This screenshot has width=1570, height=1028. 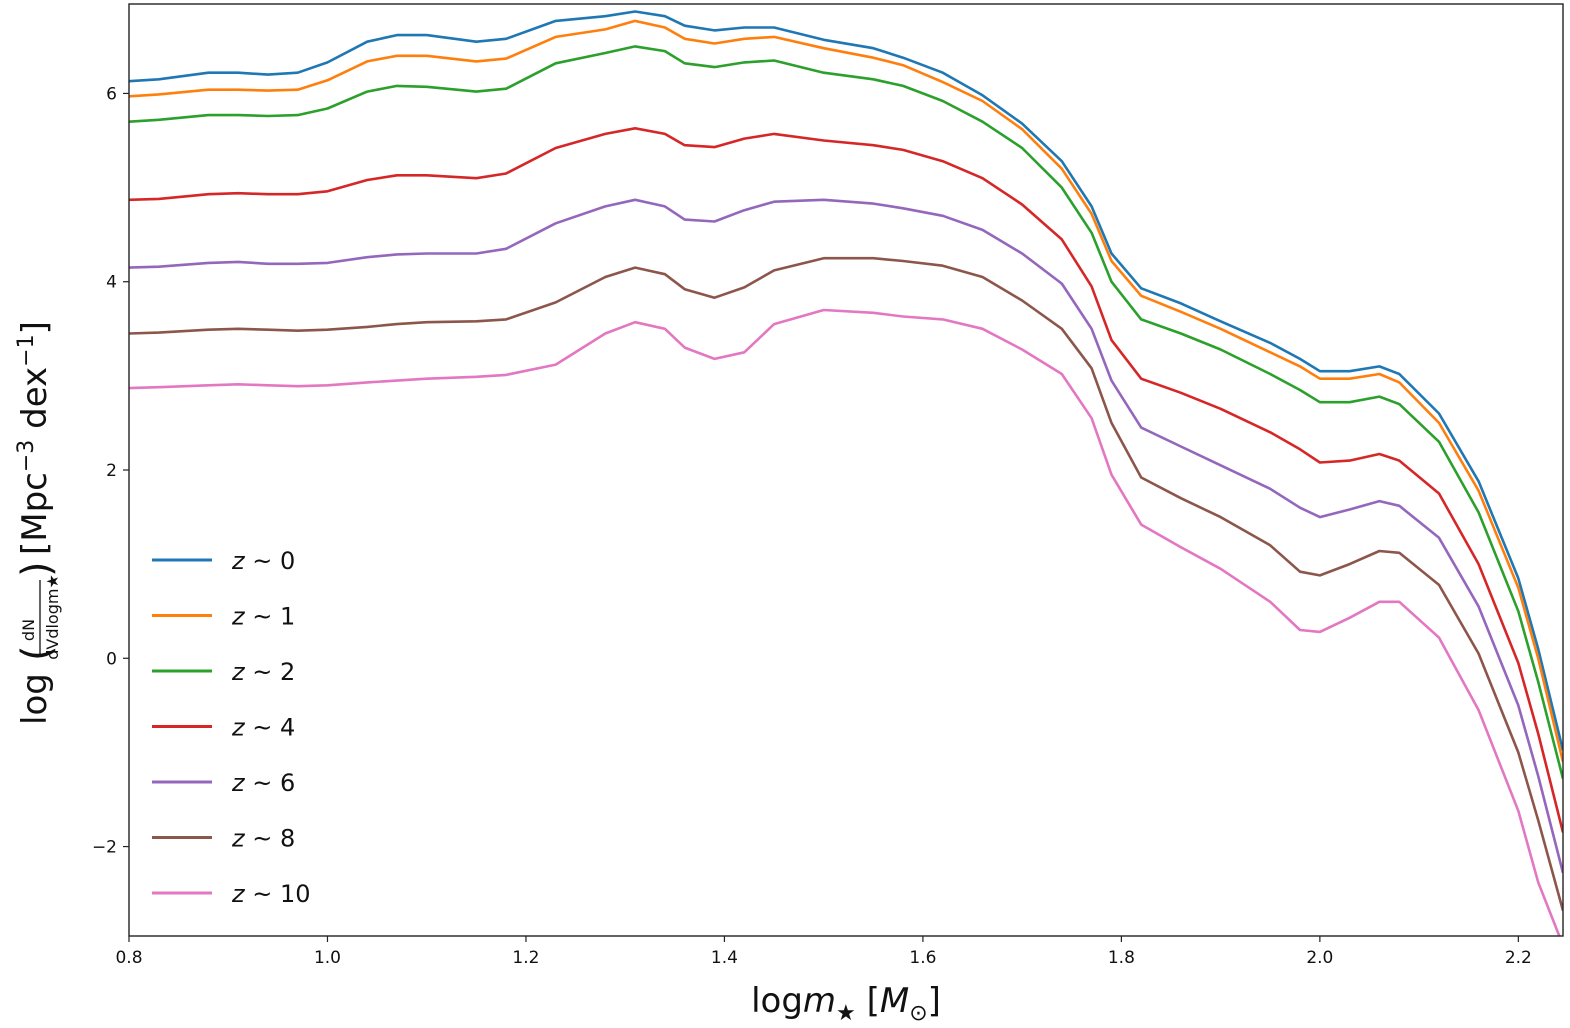 I want to click on y-tick-label: 2, so click(x=111, y=471).